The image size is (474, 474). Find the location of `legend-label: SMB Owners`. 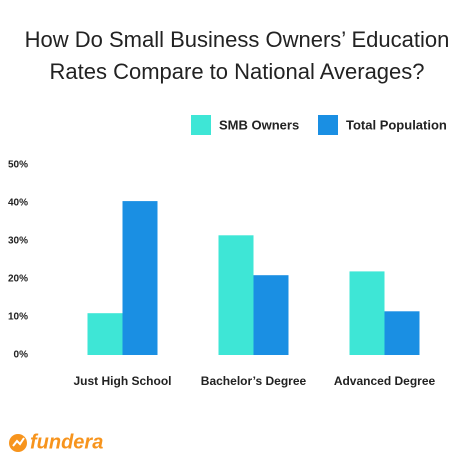

legend-label: SMB Owners is located at coordinates (259, 124).